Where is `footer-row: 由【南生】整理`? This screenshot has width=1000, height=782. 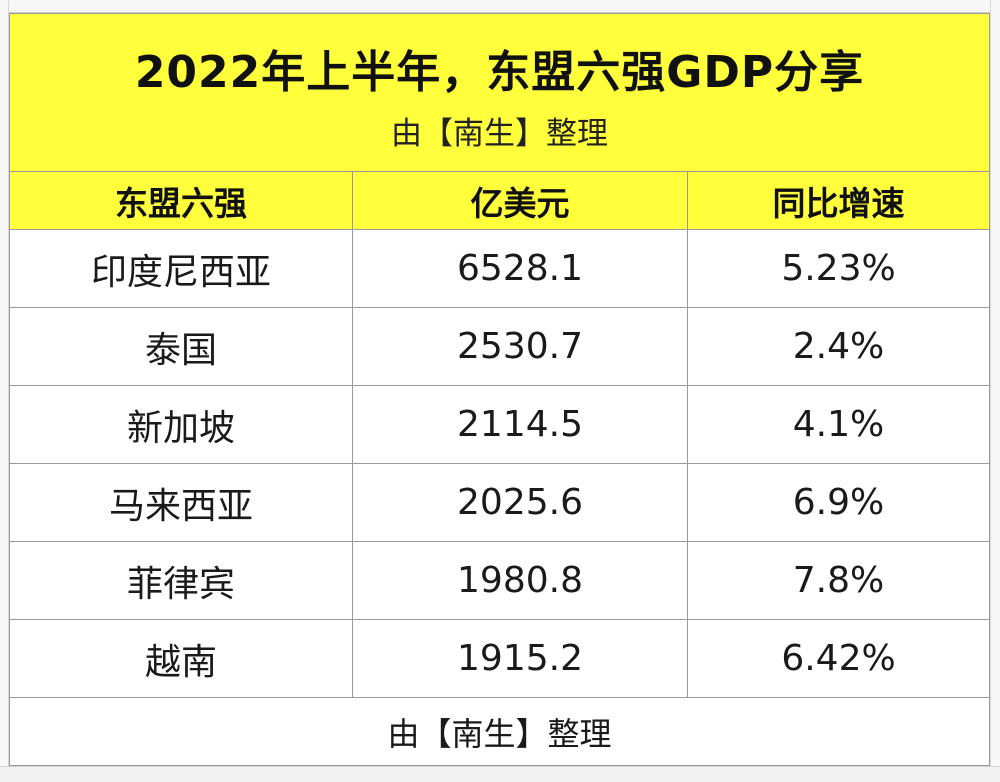
footer-row: 由【南生】整理 is located at coordinates (499, 732).